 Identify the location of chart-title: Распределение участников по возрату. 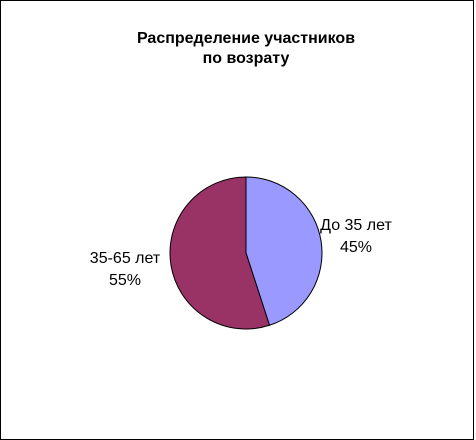
(238, 49).